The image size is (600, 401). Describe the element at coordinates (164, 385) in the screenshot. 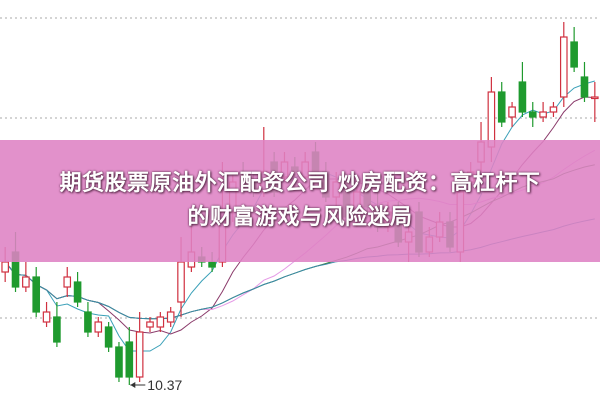

I see `low-price-label: 10.37` at that location.